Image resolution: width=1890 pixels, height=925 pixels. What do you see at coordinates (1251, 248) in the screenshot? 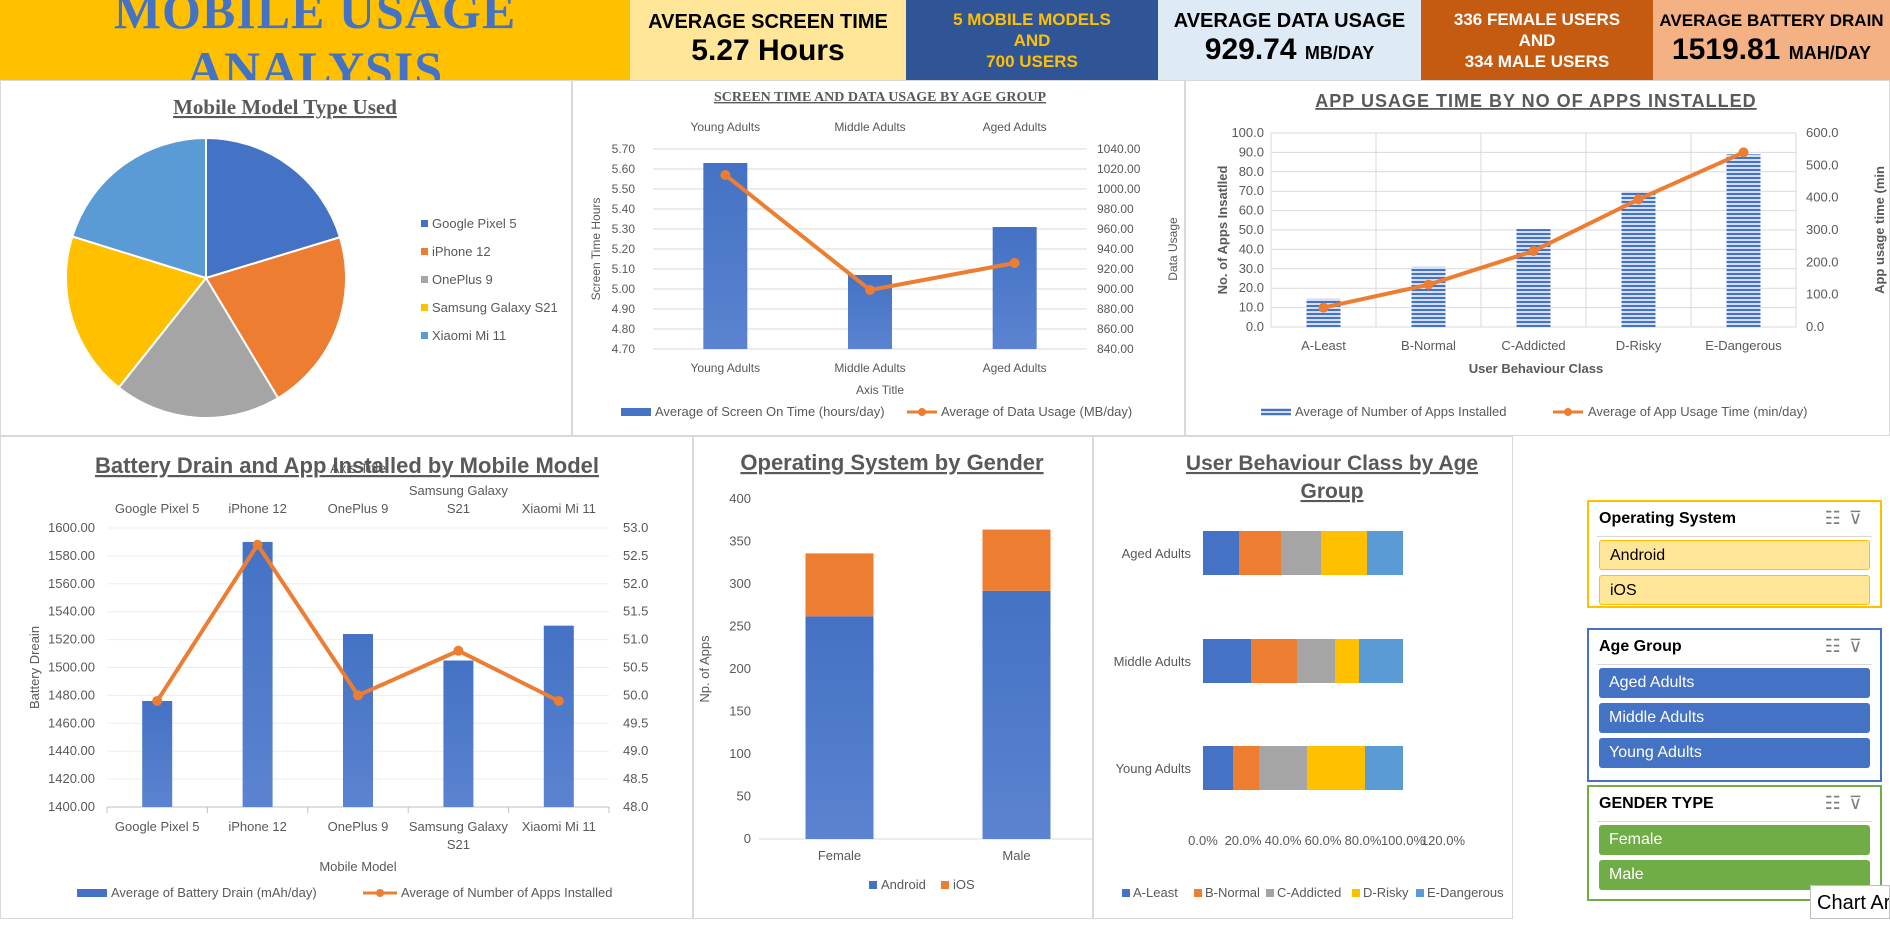
I see `apps-ytick: 40.0` at bounding box center [1251, 248].